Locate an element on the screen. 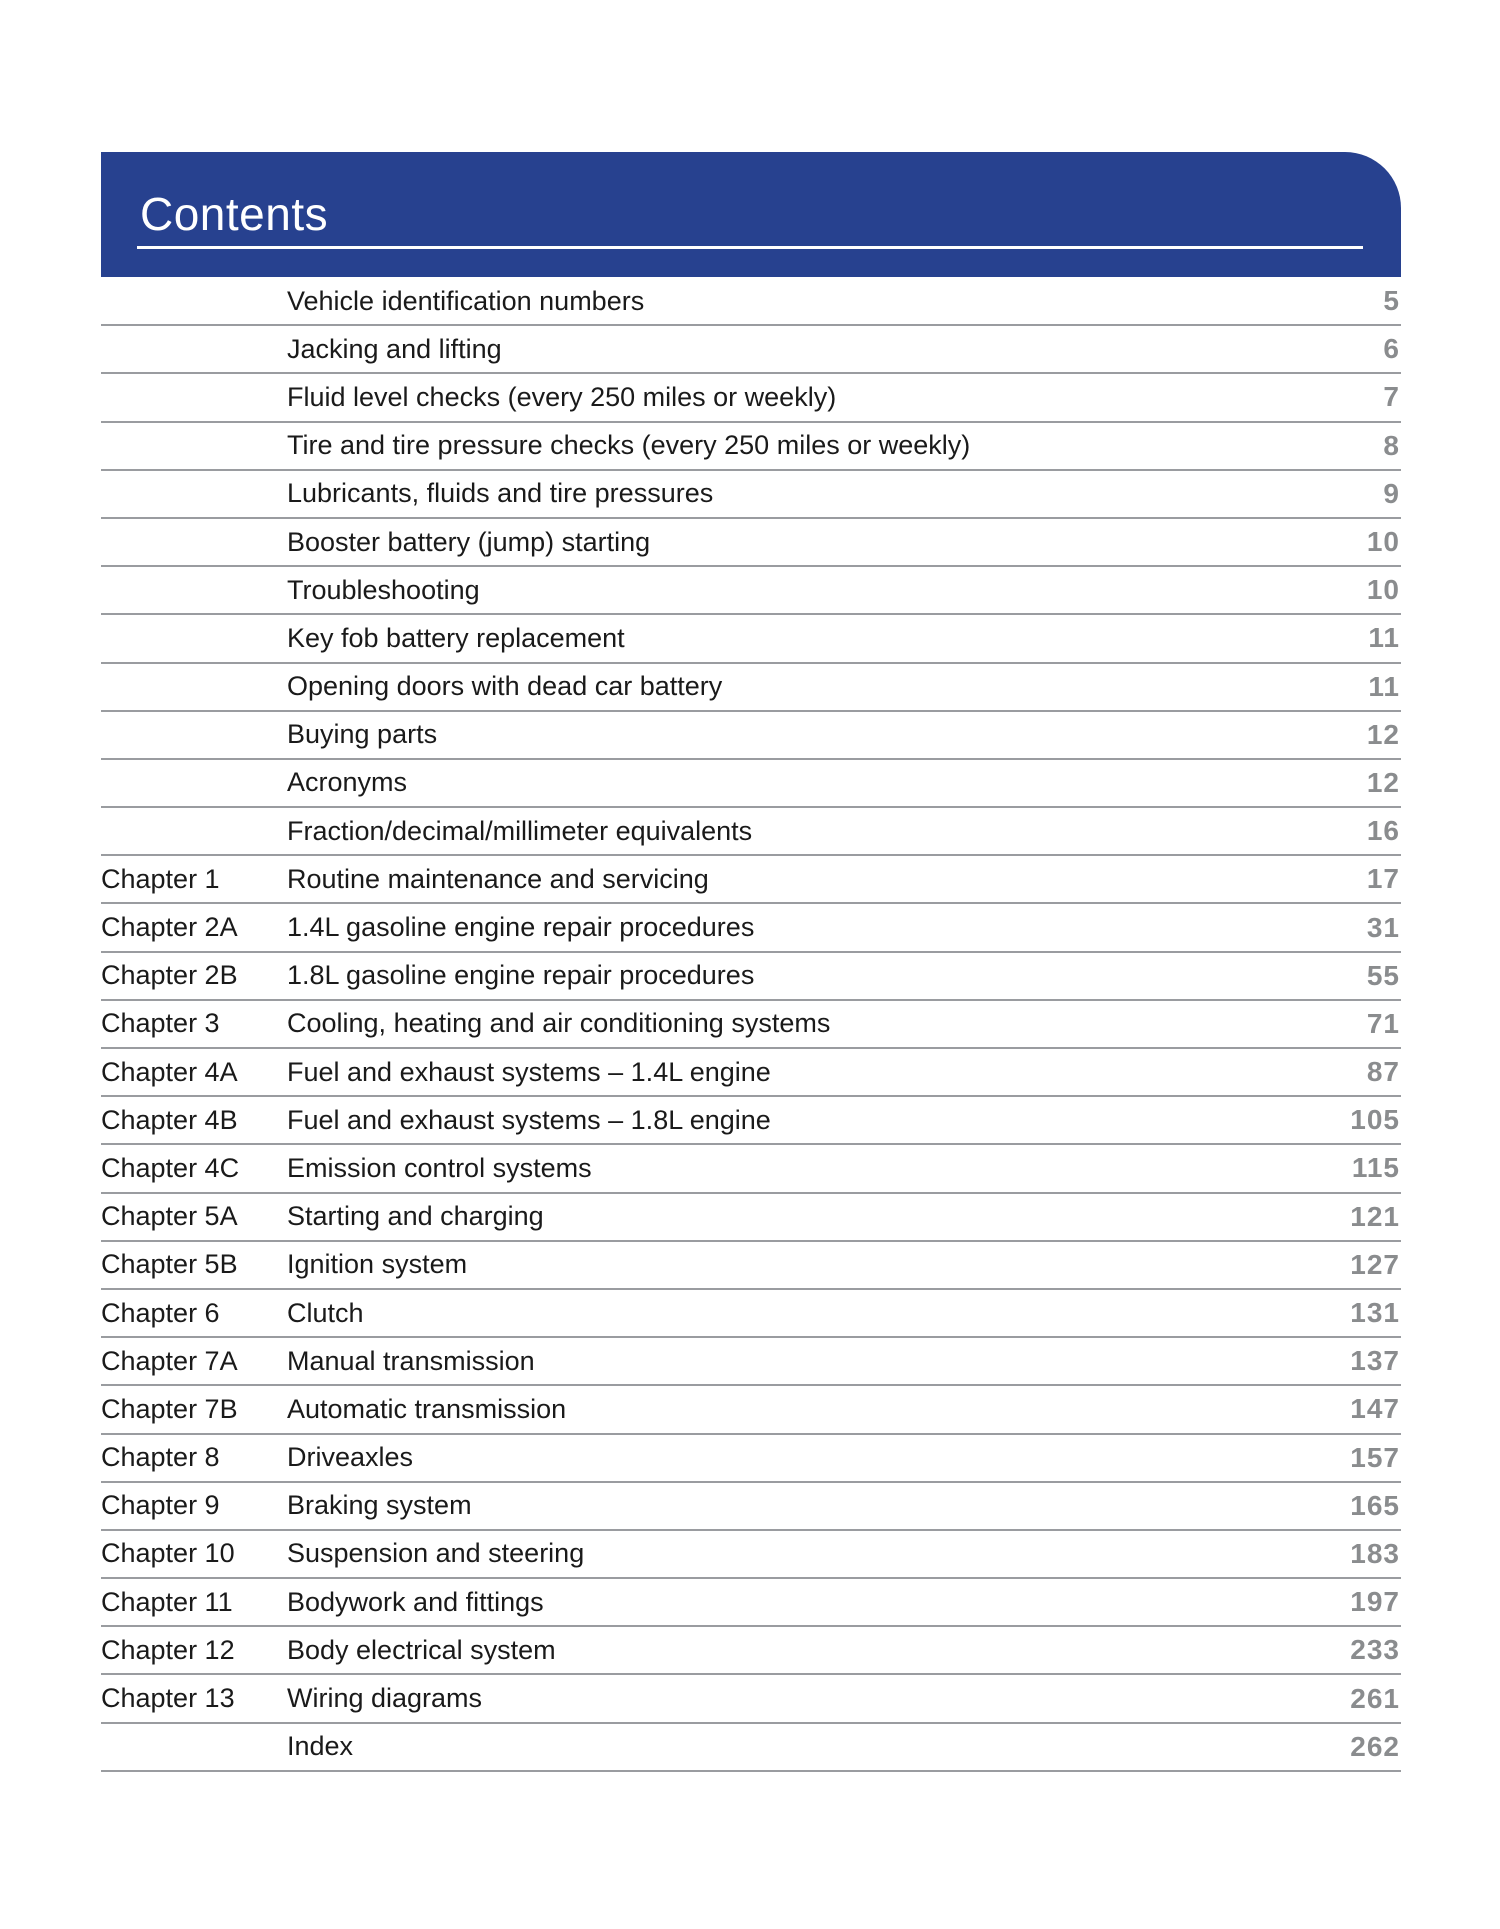 This screenshot has width=1500, height=1929. toc-row: Chapter 4C Emission control systems 115 is located at coordinates (751, 1169).